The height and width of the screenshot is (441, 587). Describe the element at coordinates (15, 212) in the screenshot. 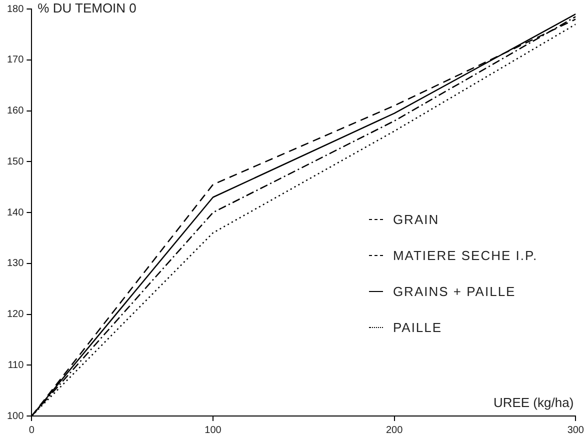

I see `y-tick-label: 140` at that location.